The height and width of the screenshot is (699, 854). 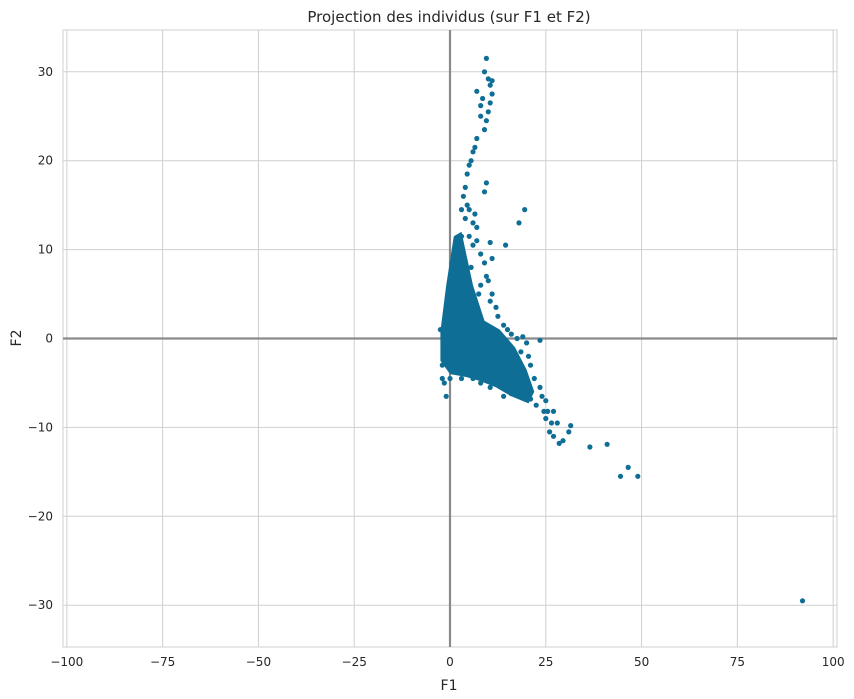 What do you see at coordinates (40, 516) in the screenshot?
I see `y-tick-label: −20` at bounding box center [40, 516].